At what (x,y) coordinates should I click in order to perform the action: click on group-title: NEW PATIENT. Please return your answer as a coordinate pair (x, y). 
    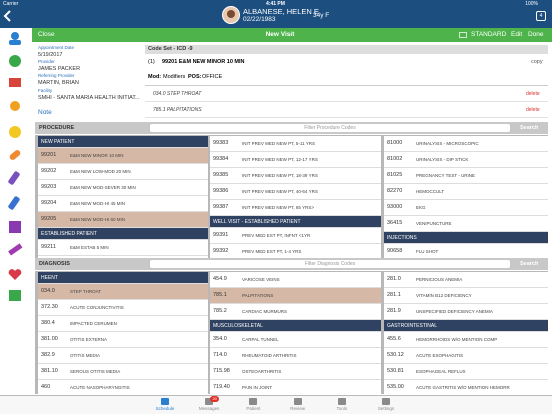
    Looking at the image, I should click on (58, 141).